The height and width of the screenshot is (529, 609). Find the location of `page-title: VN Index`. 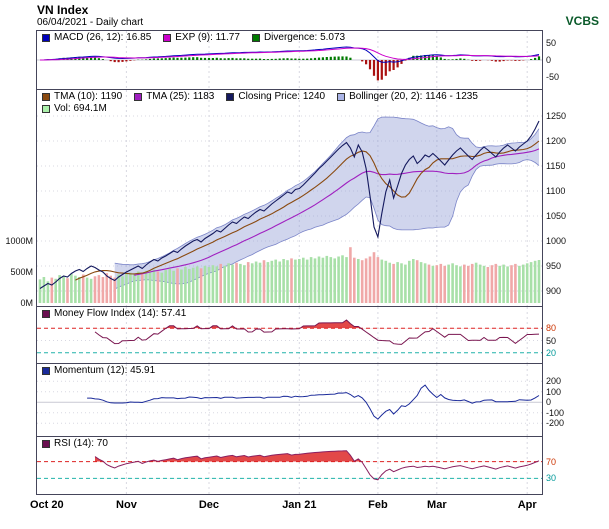

page-title: VN Index is located at coordinates (63, 10).